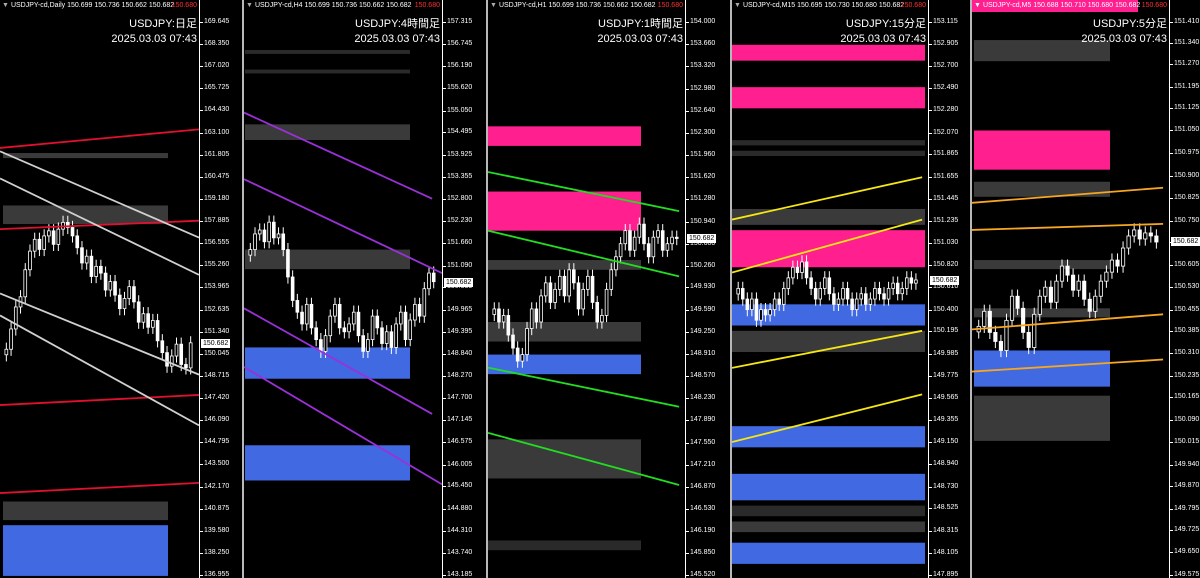 This screenshot has height=578, width=1200. Describe the element at coordinates (217, 442) in the screenshot. I see `tick-label: 144.795` at that location.